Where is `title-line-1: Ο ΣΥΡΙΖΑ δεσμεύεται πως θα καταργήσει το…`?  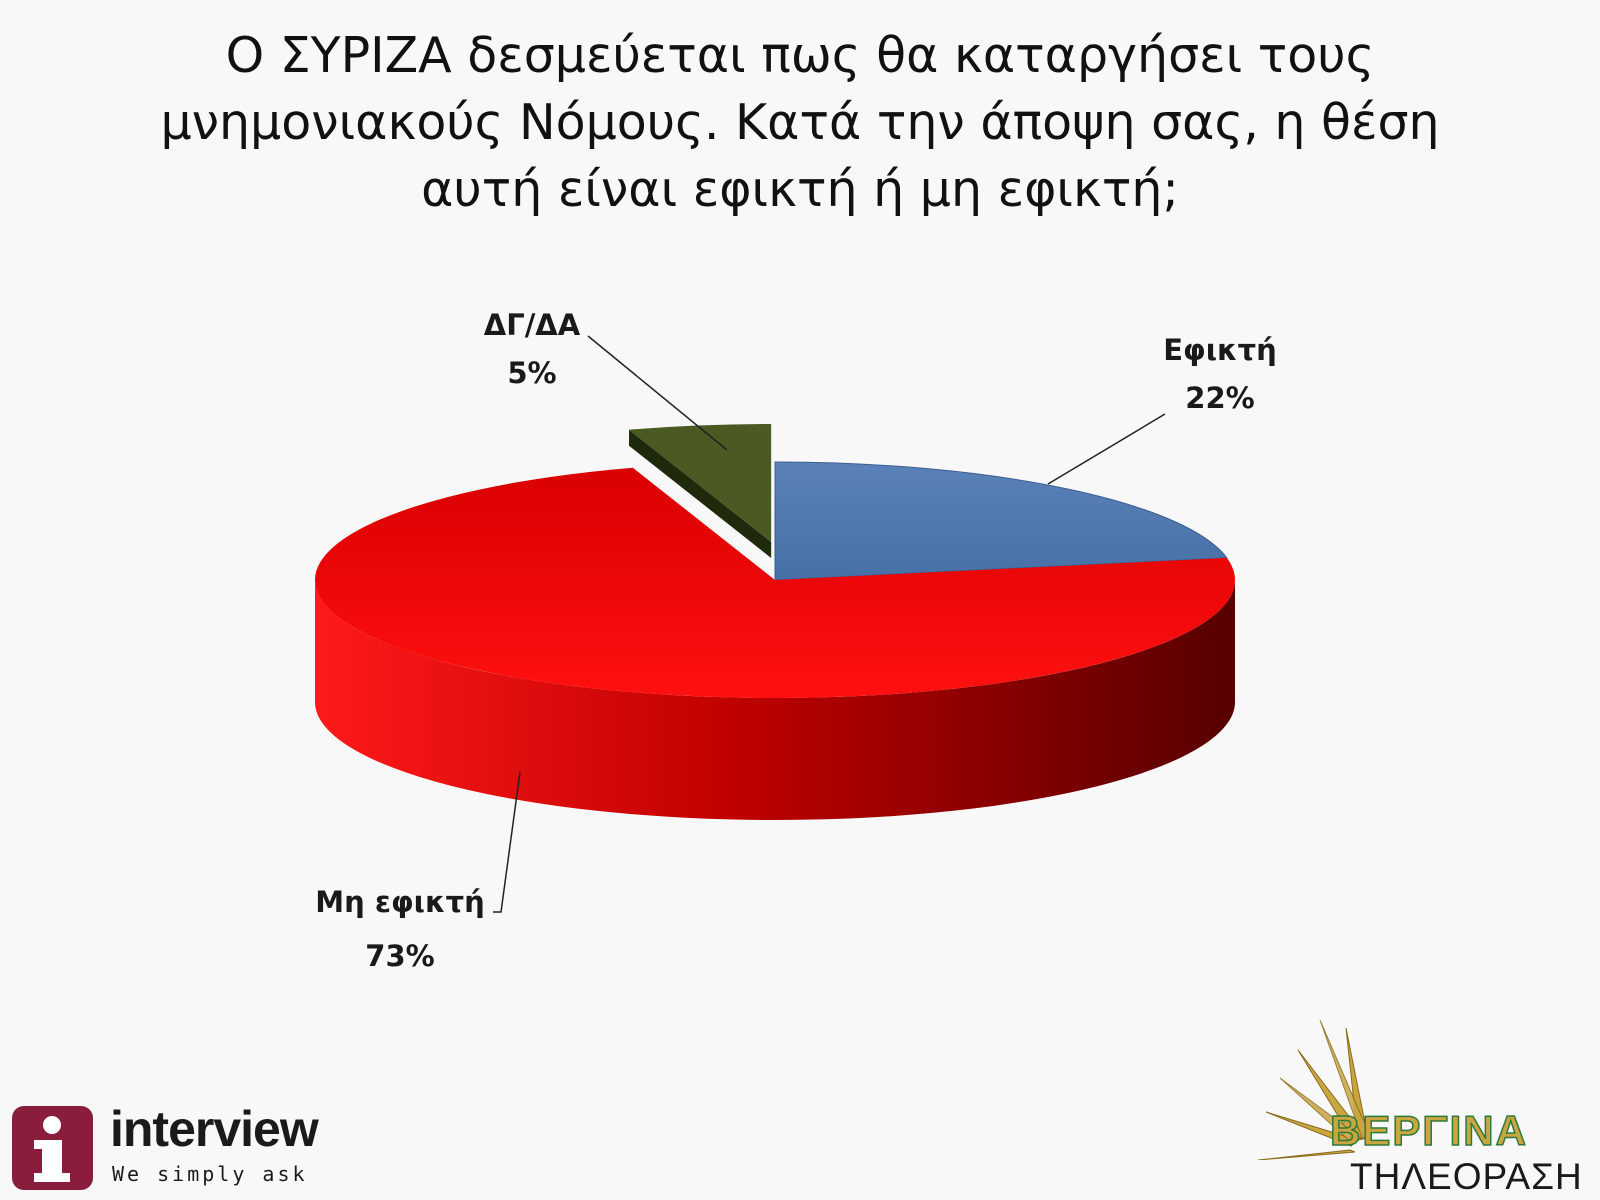 title-line-1: Ο ΣΥΡΙΖΑ δεσμεύεται πως θα καταργήσει το… is located at coordinates (800, 55).